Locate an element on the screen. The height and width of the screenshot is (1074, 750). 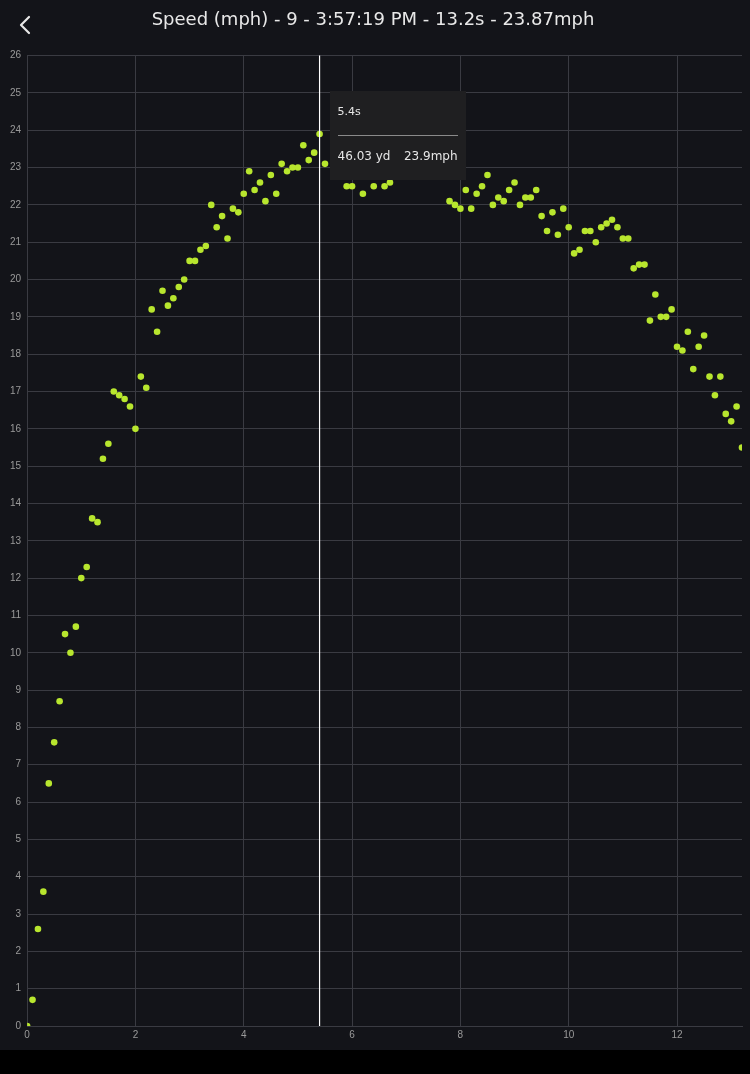
y-tick-label: 7 is located at coordinates (18, 764).